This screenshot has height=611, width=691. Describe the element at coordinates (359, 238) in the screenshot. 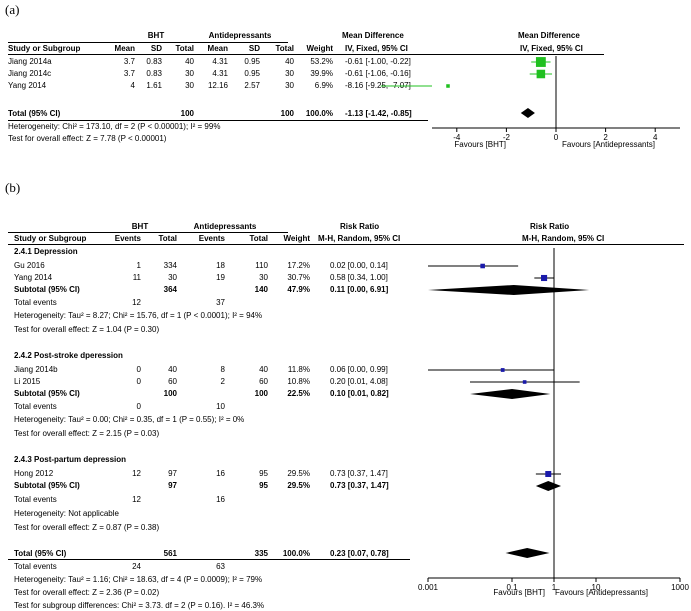

I see `rr-method-header: M-H, Random, 95% CI` at that location.